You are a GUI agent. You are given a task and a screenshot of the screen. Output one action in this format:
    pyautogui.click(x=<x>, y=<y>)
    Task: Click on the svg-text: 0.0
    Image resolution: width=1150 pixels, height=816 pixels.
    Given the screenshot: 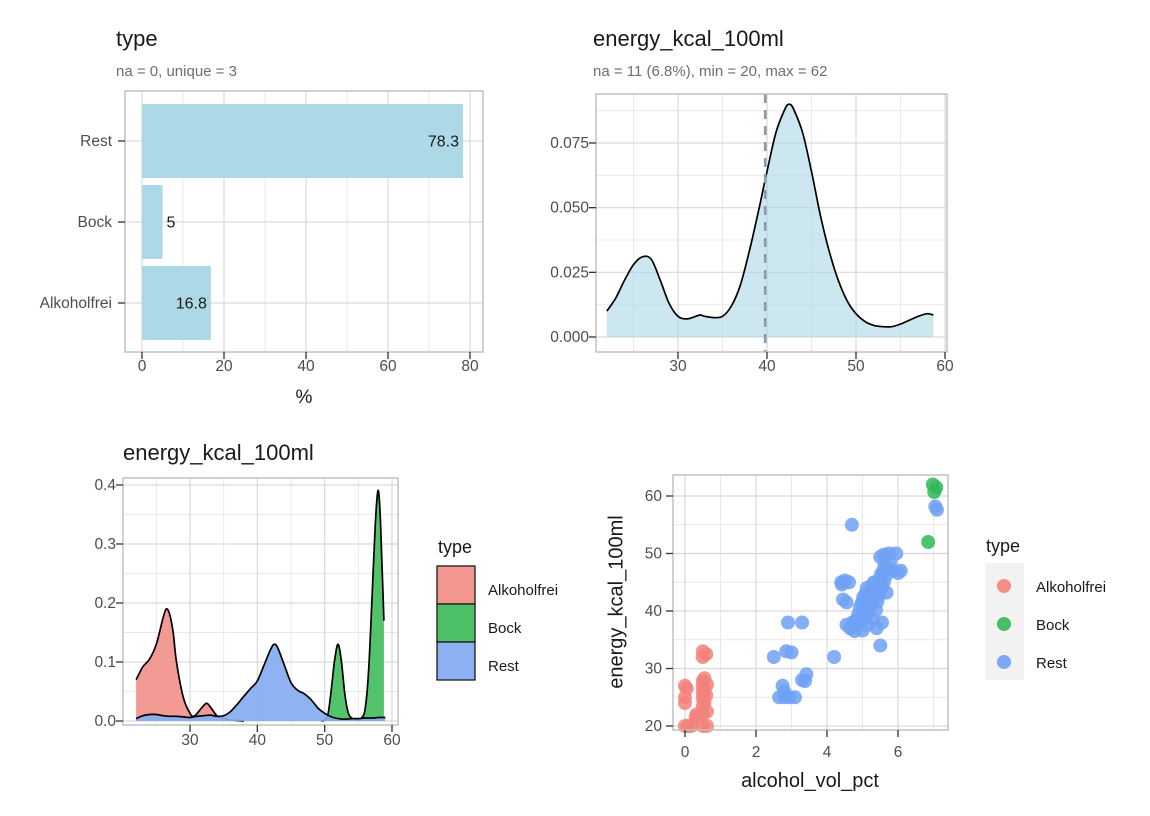 What is the action you would take?
    pyautogui.click(x=105, y=721)
    